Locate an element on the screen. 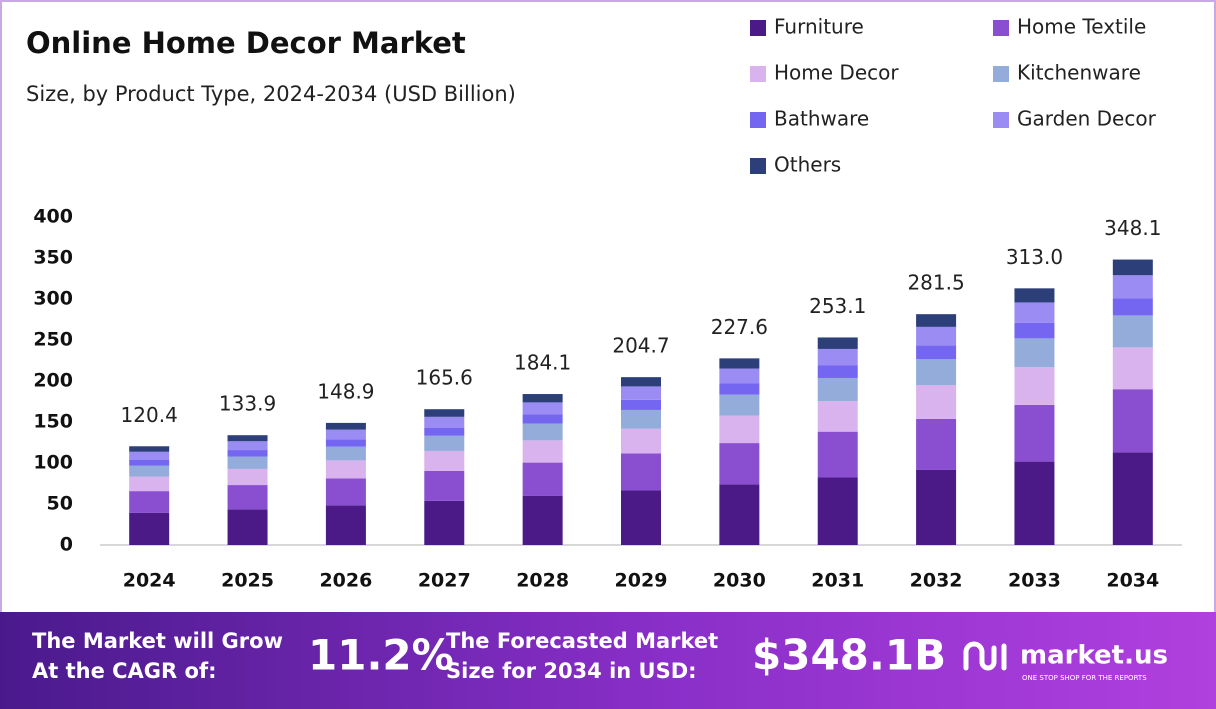  brand-name: market.us is located at coordinates (1094, 656).